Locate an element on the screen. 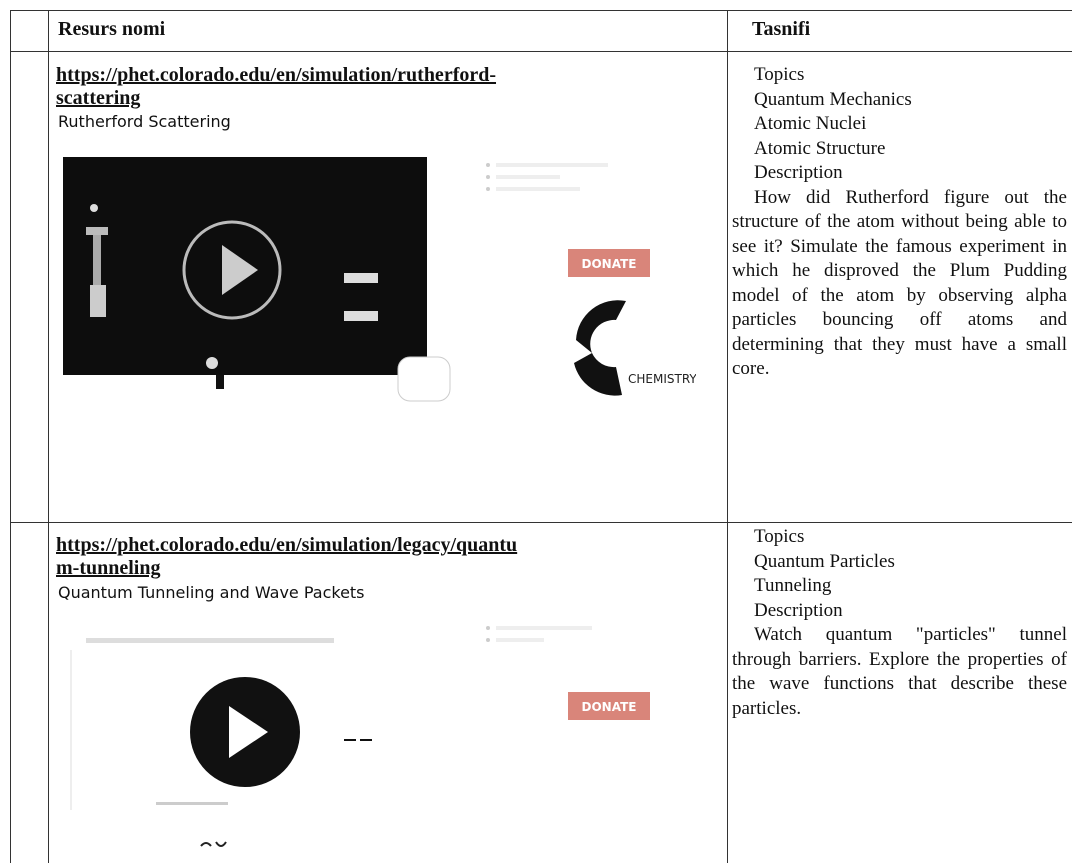 The image size is (1072, 863). resource-title: Quantum Tunneling and Wave Packets is located at coordinates (211, 592).